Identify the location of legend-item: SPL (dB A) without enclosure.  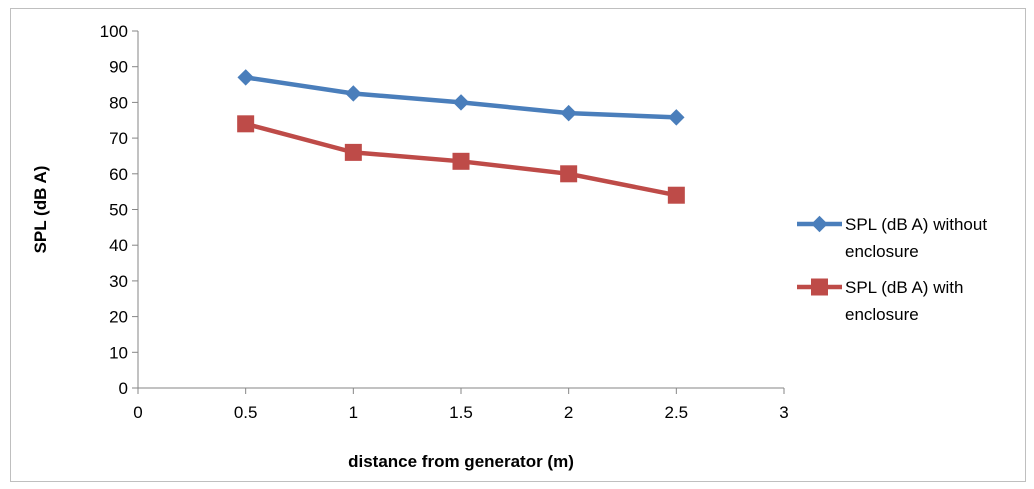
(892, 238).